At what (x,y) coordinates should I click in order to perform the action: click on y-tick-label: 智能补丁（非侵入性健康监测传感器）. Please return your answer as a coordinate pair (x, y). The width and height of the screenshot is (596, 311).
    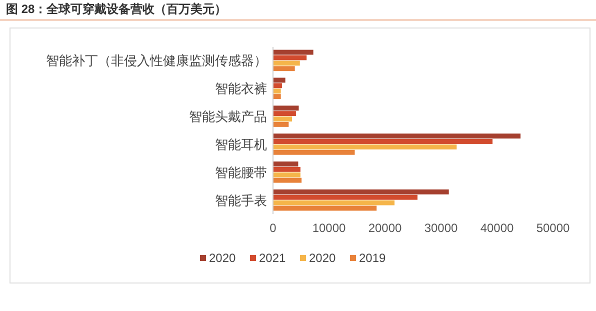
    Looking at the image, I should click on (156, 60).